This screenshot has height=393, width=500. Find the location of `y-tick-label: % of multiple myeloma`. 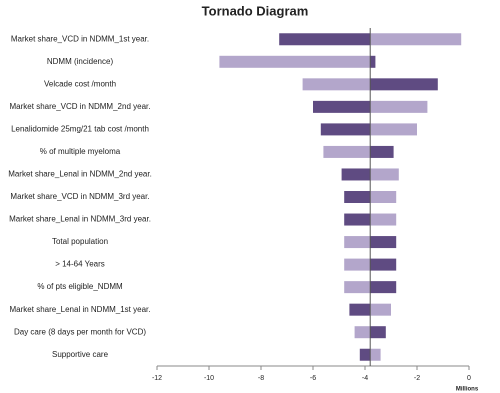

y-tick-label: % of multiple myeloma is located at coordinates (80, 151).